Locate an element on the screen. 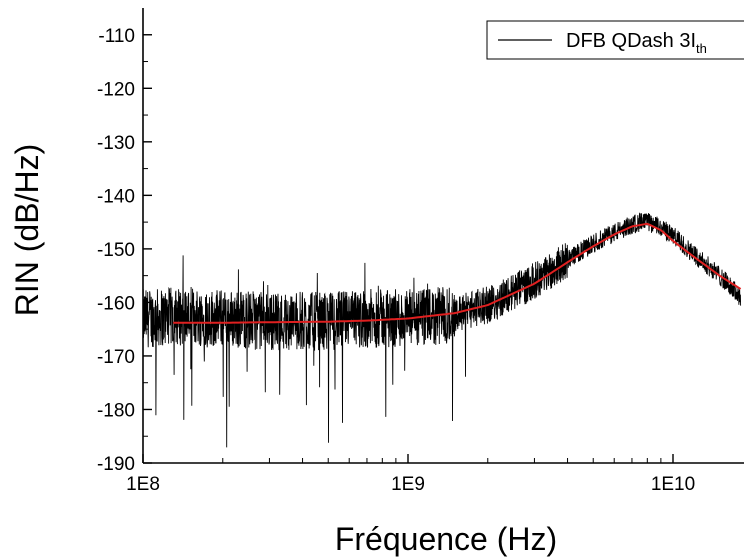 Image resolution: width=744 pixels, height=558 pixels. x-tick-label: 1E10 is located at coordinates (673, 484).